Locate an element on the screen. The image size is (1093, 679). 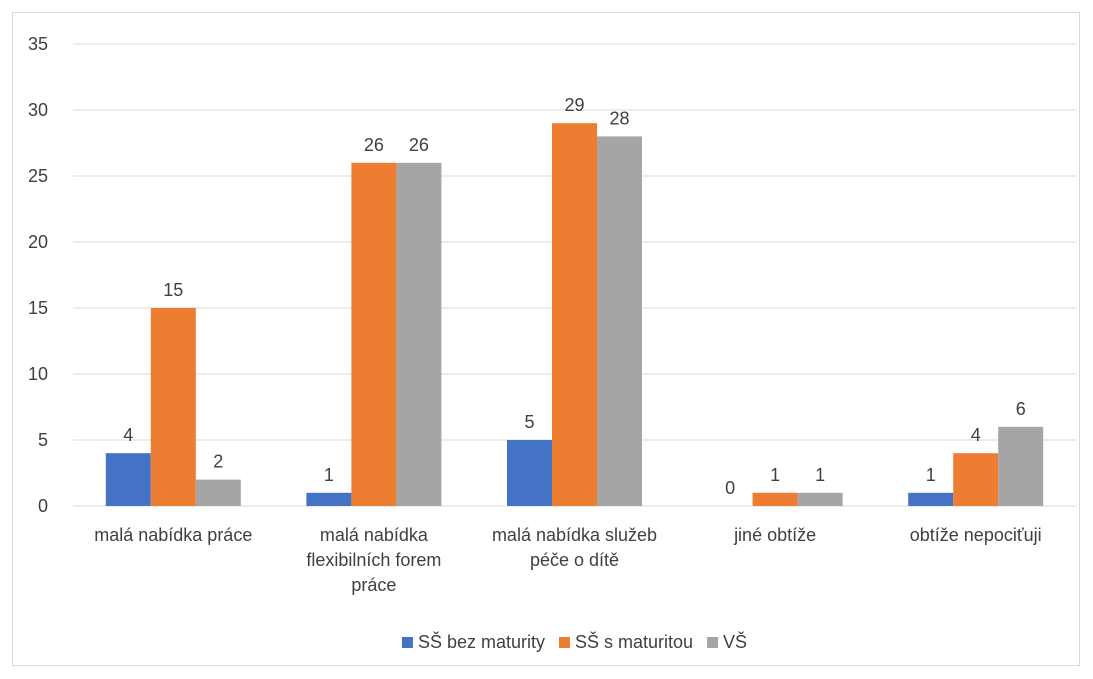
data-label: 6 is located at coordinates (1021, 409).